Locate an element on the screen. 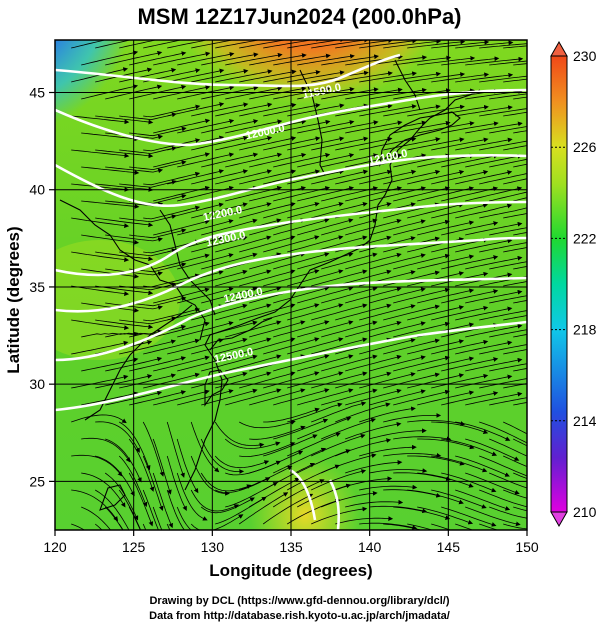 Image resolution: width=599 pixels, height=625 pixels. colorbar-scale is located at coordinates (559, 284).